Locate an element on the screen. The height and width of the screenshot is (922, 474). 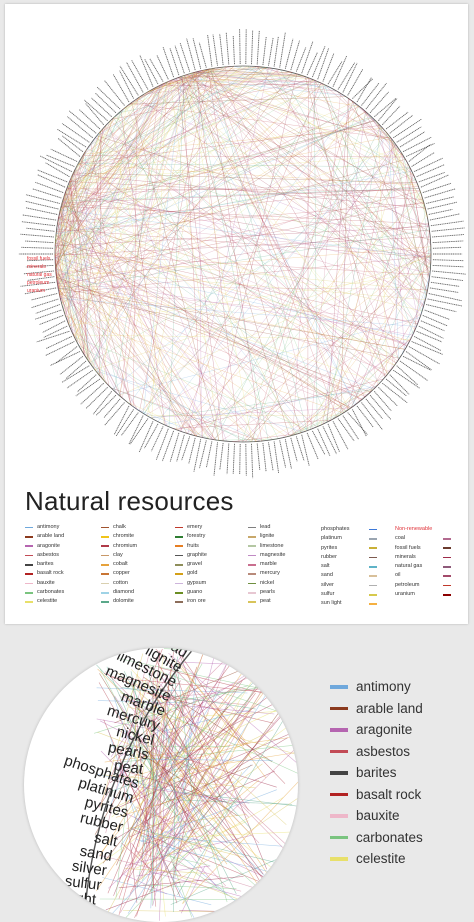
legend-item: copper is located at coordinates (119, 573).